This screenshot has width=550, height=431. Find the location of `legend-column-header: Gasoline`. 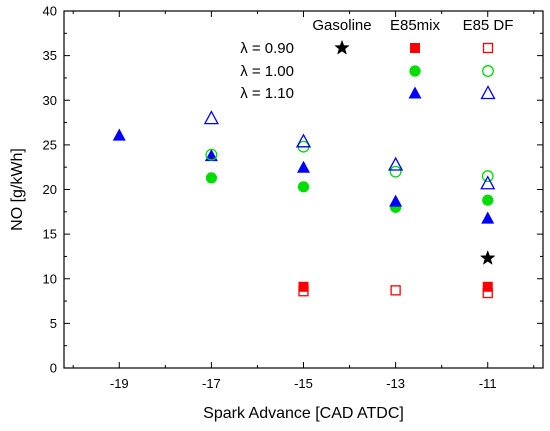

legend-column-header: Gasoline is located at coordinates (341, 25).